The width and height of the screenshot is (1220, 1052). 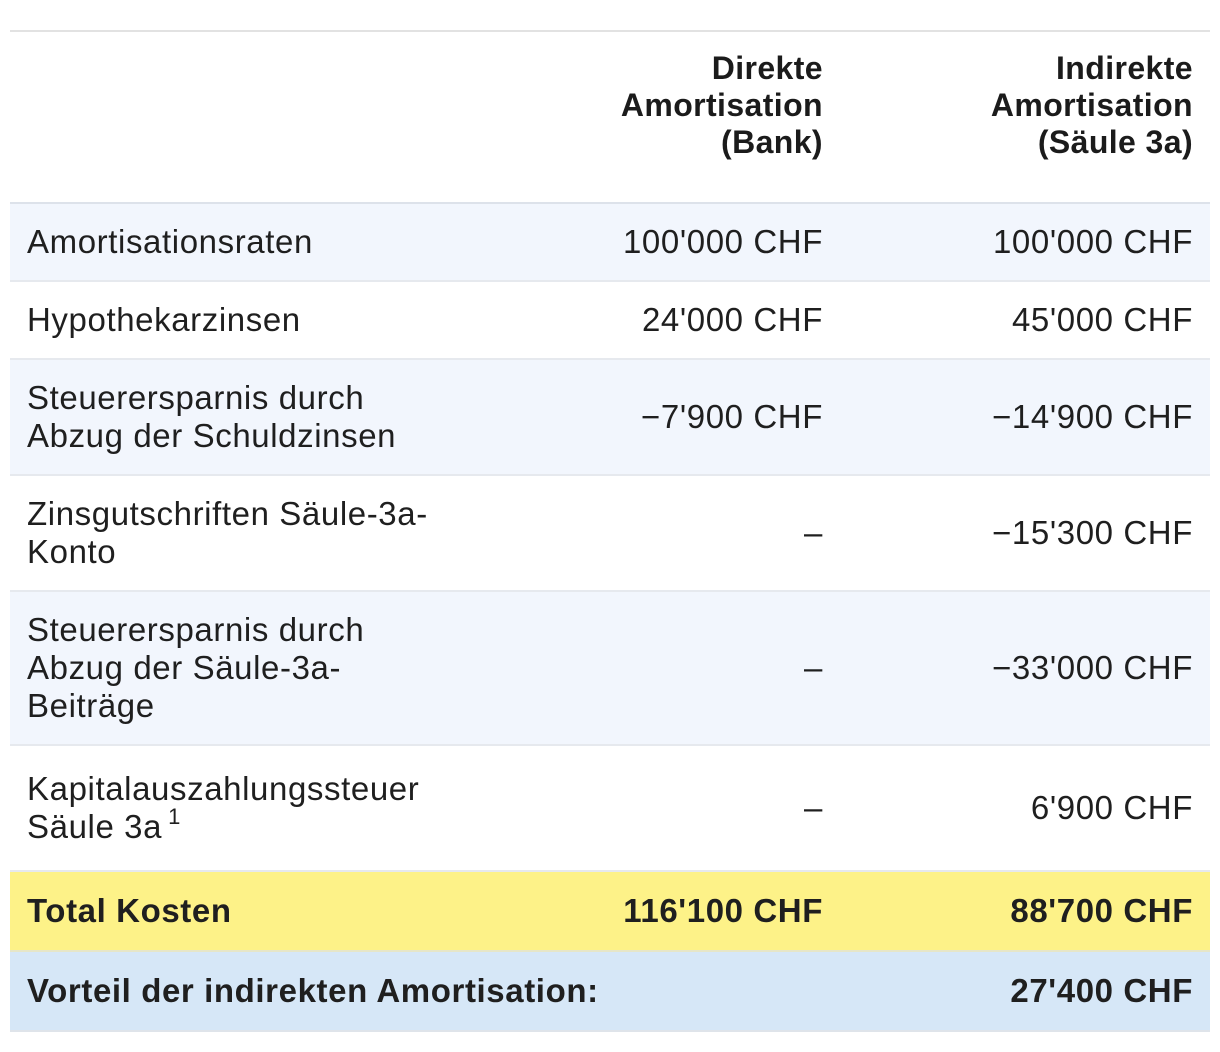 What do you see at coordinates (250, 808) in the screenshot?
I see `row-label: Kapitalauszahlungssteuer Säule 3a 1` at bounding box center [250, 808].